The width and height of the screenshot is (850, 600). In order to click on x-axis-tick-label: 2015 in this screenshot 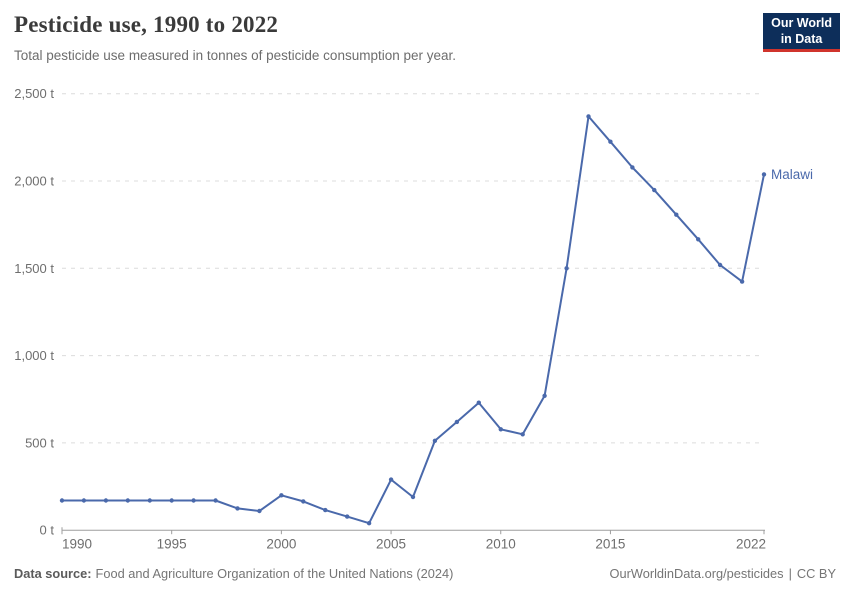, I will do `click(610, 544)`.